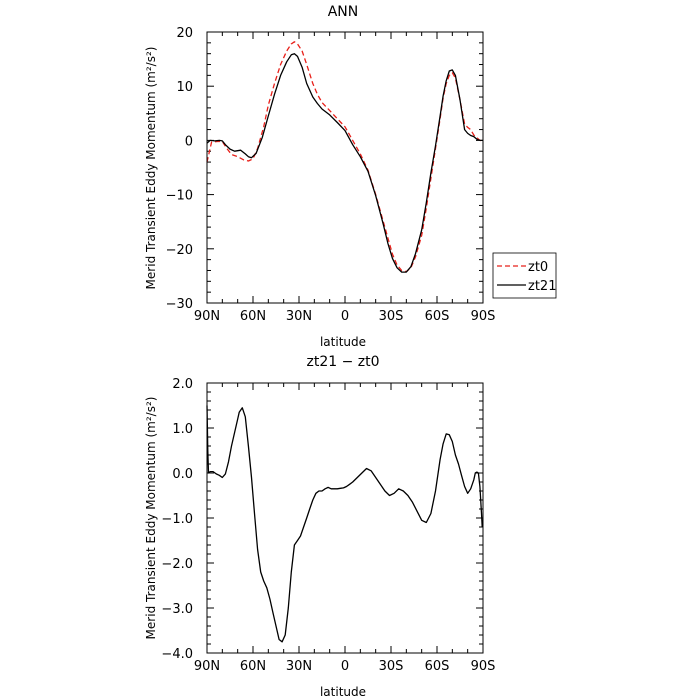 The width and height of the screenshot is (700, 700). Describe the element at coordinates (344, 163) in the screenshot. I see `series-line-zt21` at that location.